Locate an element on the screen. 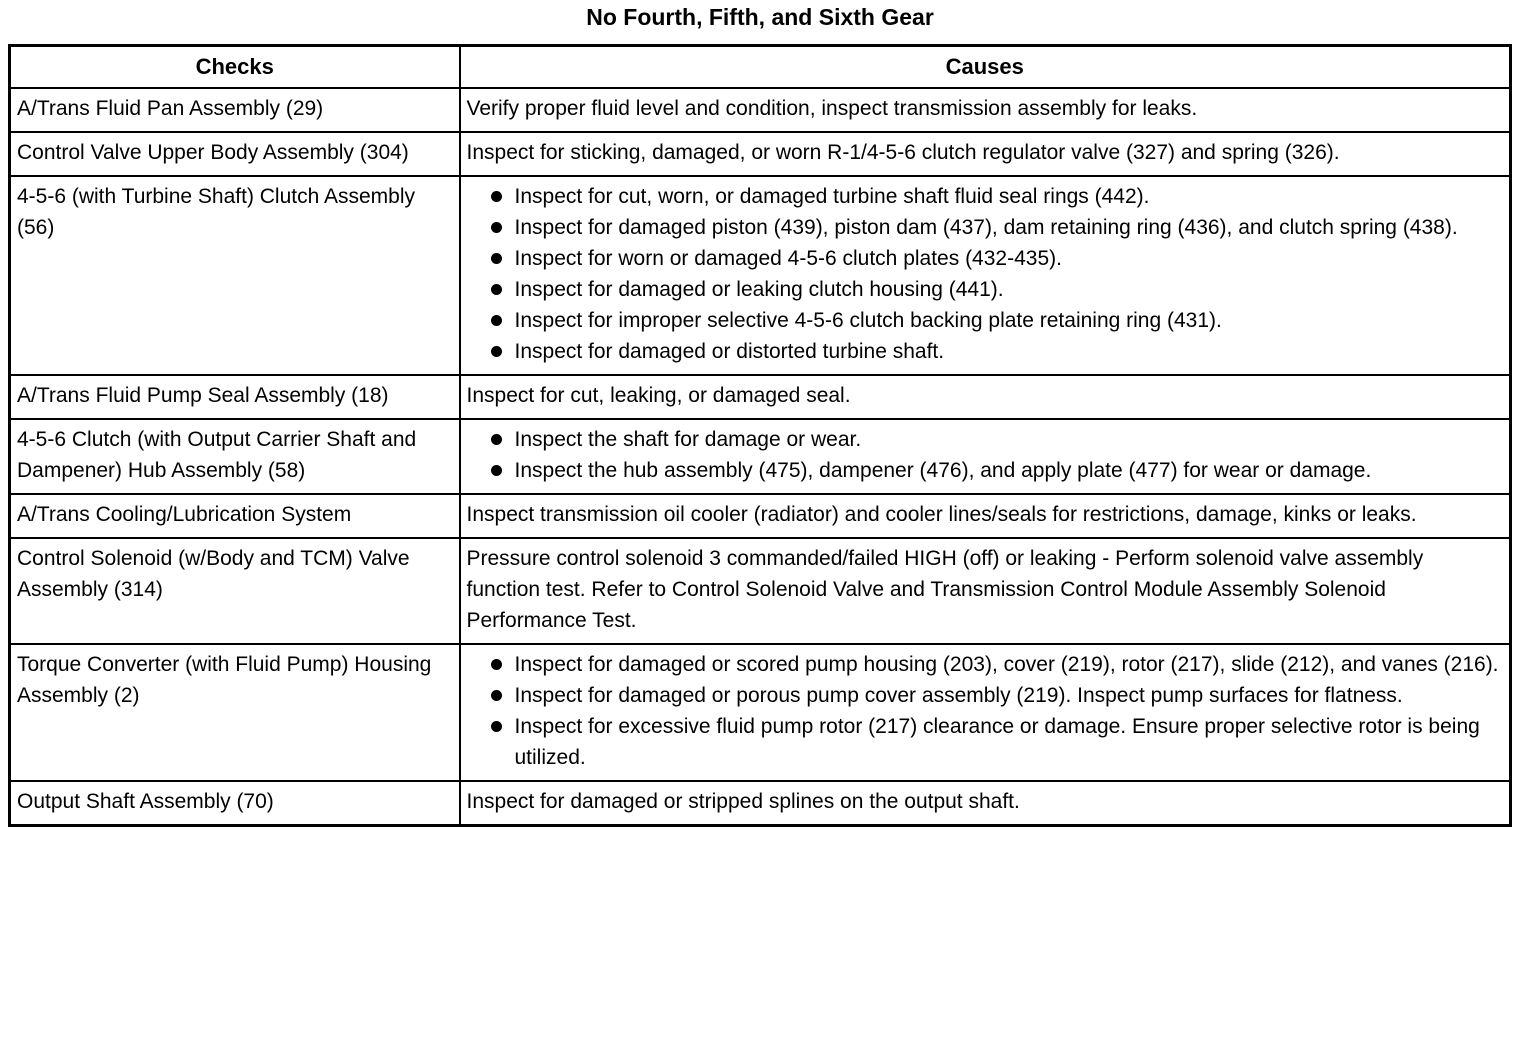 The width and height of the screenshot is (1520, 1042). check-cell: A/Trans Fluid Pump Seal Assembly (18) is located at coordinates (234, 397).